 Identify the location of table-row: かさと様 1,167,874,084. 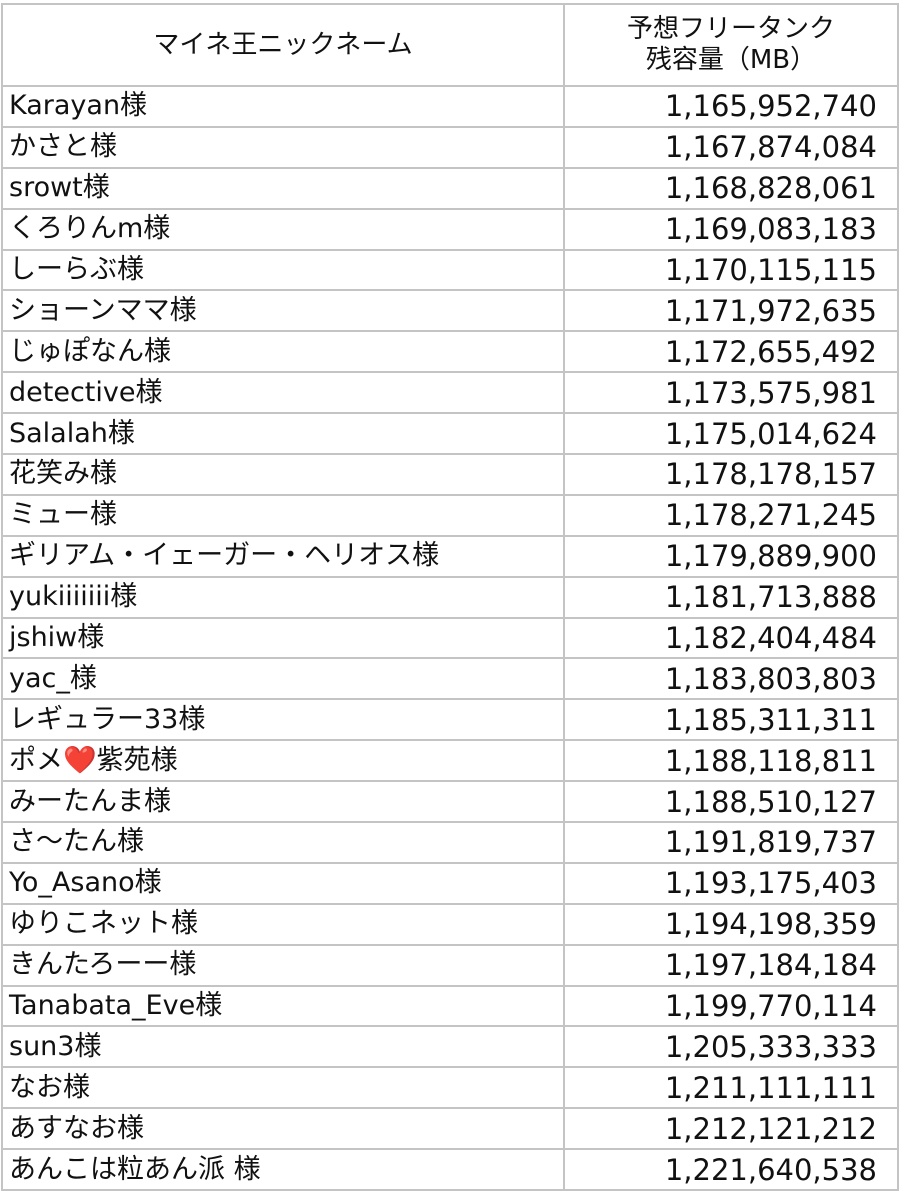
(450, 147).